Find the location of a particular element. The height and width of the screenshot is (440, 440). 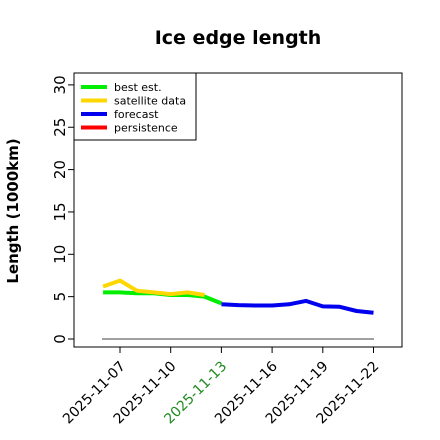

y-tick-label: 20 is located at coordinates (60, 169).